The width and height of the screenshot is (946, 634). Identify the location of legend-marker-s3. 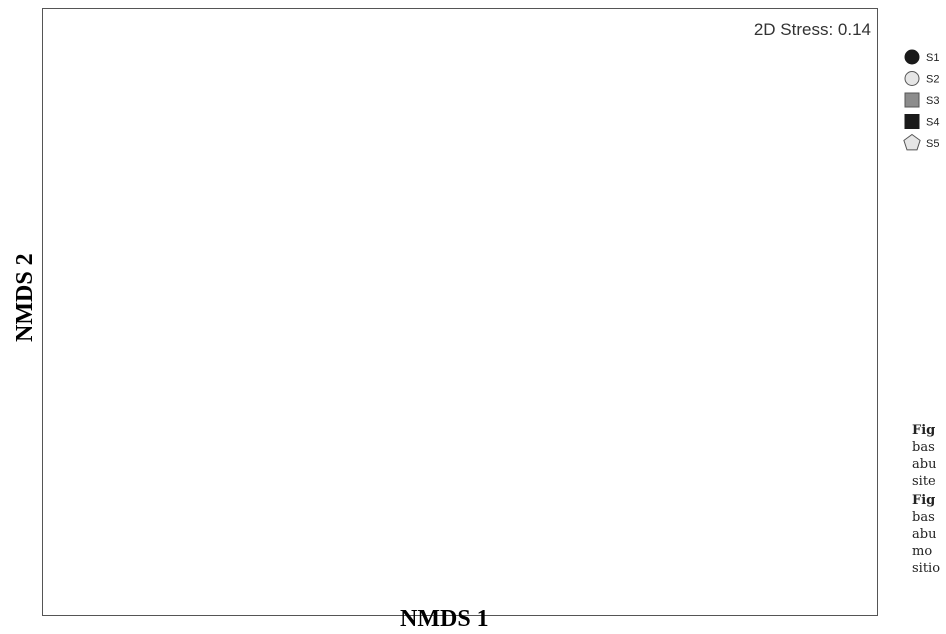
(912, 100).